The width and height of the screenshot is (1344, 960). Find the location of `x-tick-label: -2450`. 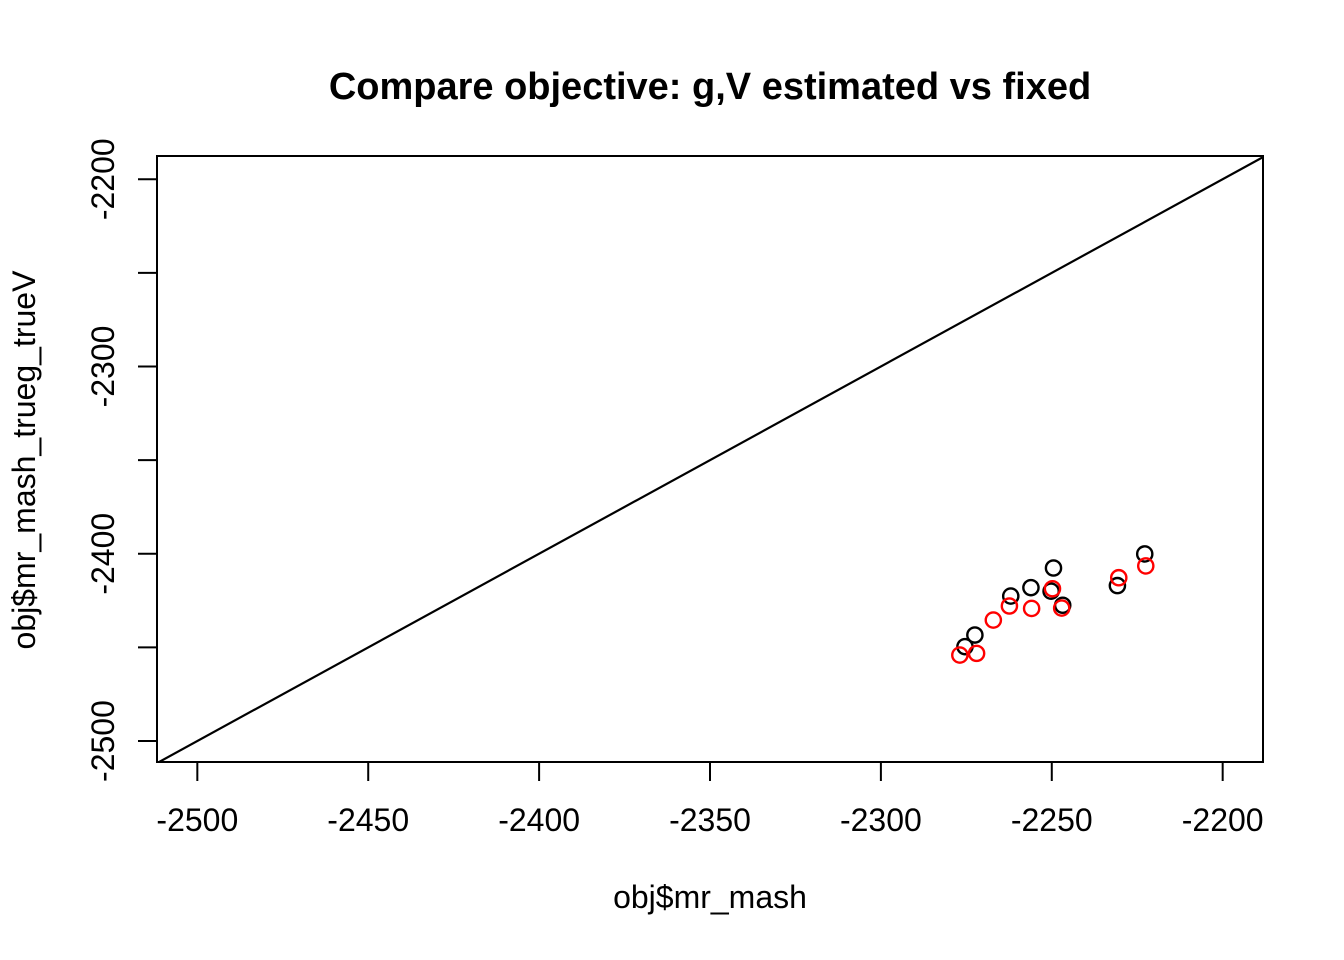

x-tick-label: -2450 is located at coordinates (368, 820).